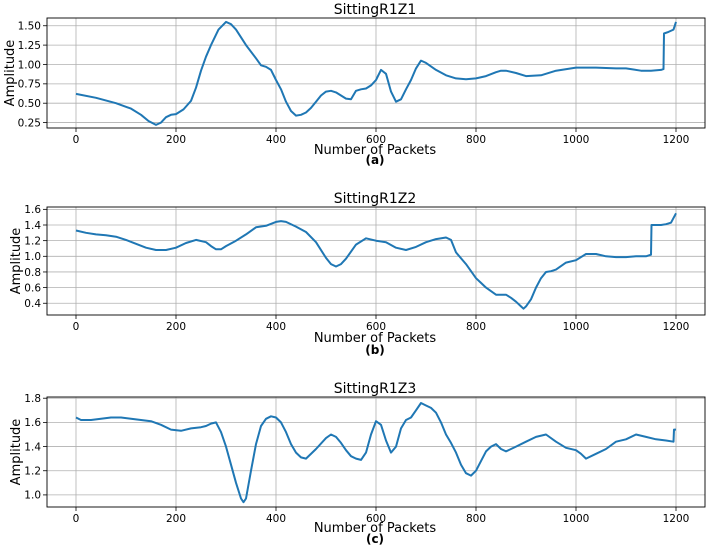 Image resolution: width=708 pixels, height=546 pixels. I want to click on panel-c-y-tick-label: 1.0, so click(32, 496).